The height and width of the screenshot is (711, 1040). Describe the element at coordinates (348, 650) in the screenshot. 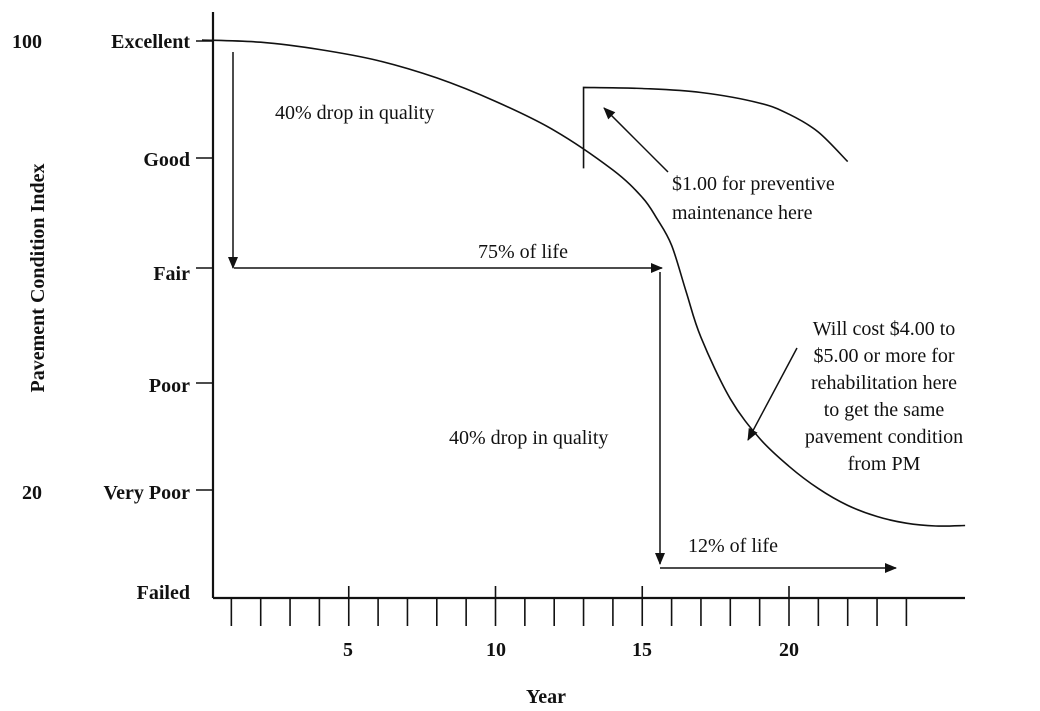

I see `x-tick-label-5: 5` at that location.